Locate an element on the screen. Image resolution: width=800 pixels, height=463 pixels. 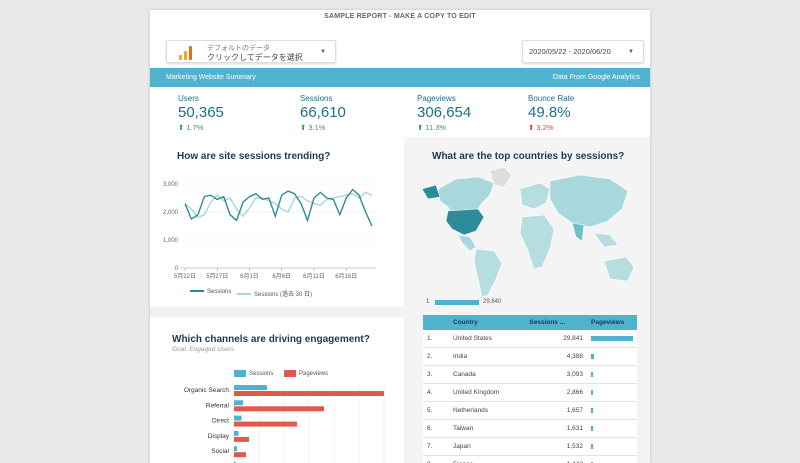
rank-cell: 5. is located at coordinates (436, 410).